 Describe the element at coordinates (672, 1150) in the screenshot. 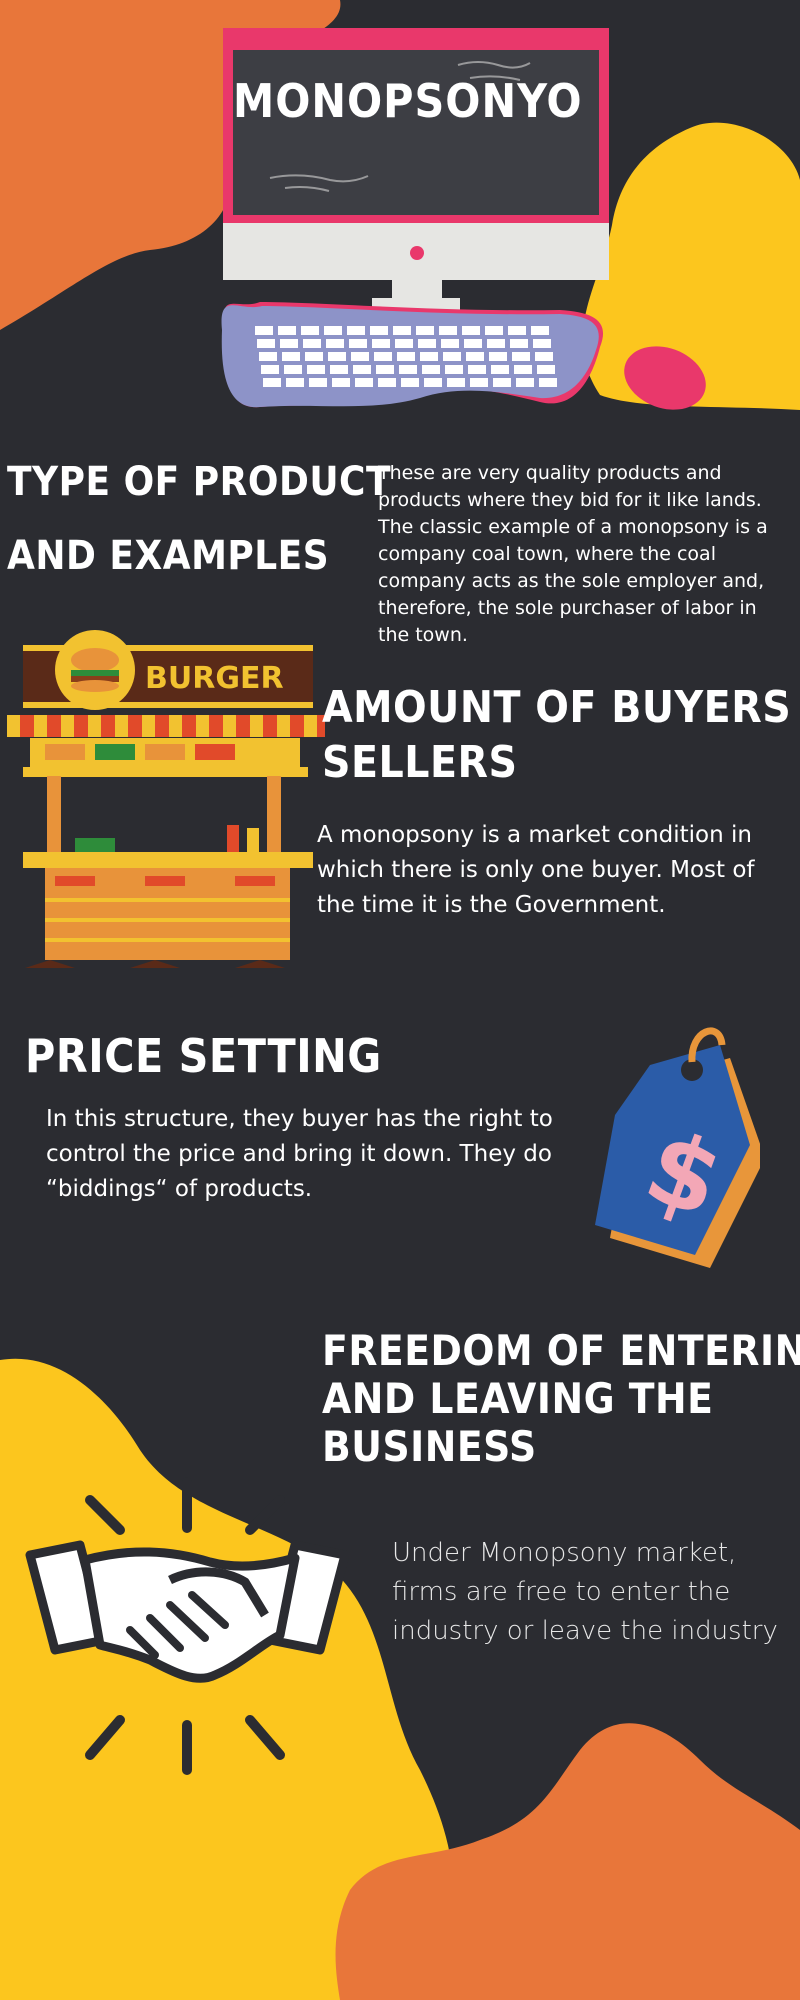

I see `price-tag-body` at that location.